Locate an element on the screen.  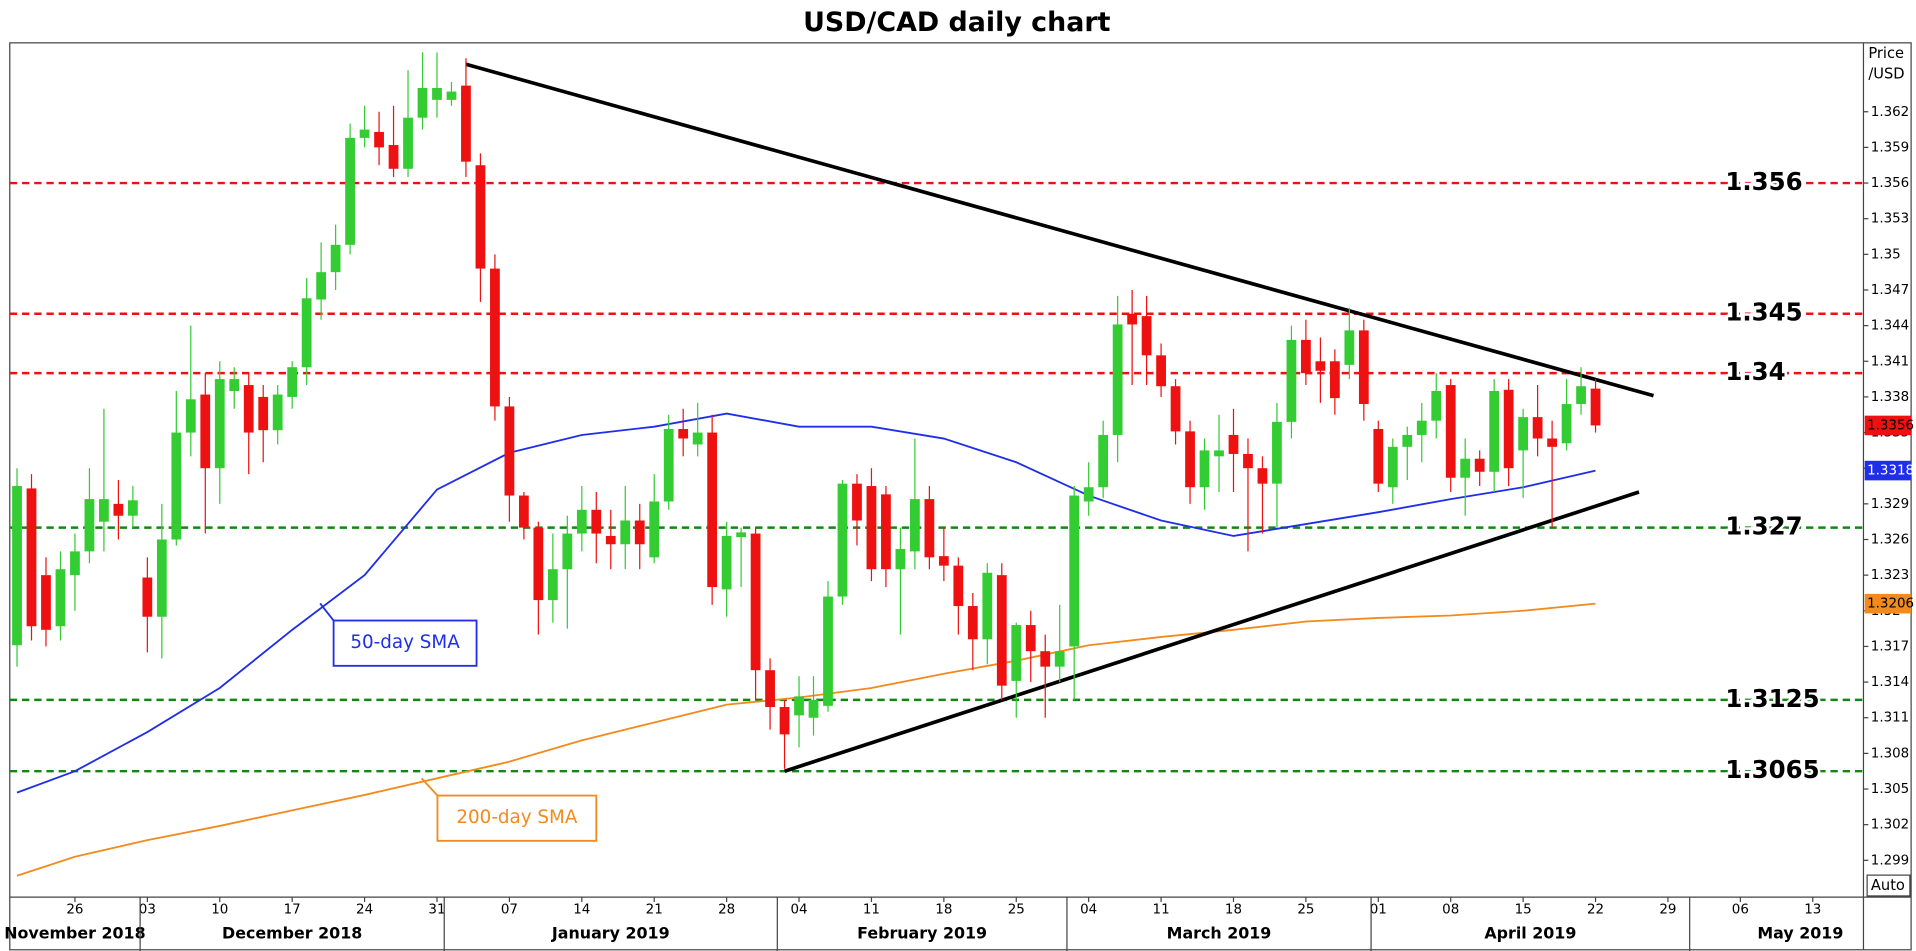
month-label: April 2019 is located at coordinates (1530, 932).